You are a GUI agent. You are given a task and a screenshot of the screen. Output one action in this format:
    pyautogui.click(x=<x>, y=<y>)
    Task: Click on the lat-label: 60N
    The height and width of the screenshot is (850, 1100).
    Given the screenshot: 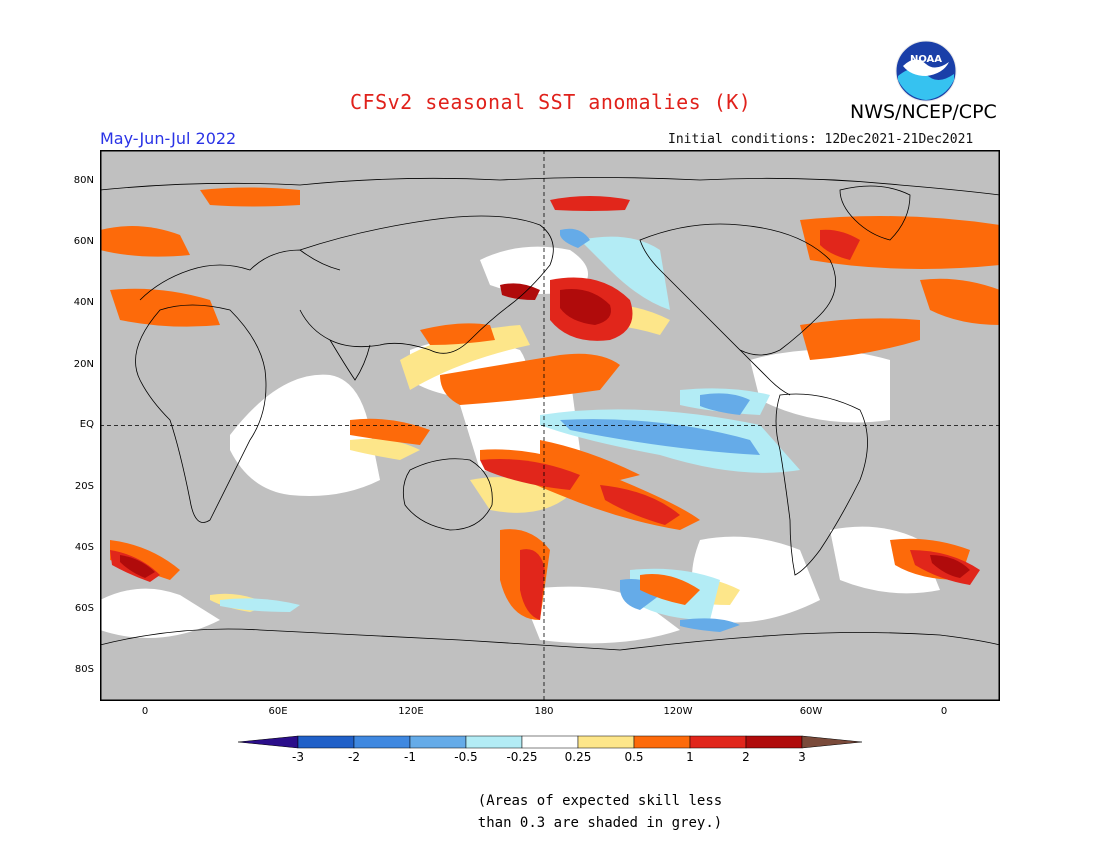 What is the action you would take?
    pyautogui.click(x=83, y=241)
    